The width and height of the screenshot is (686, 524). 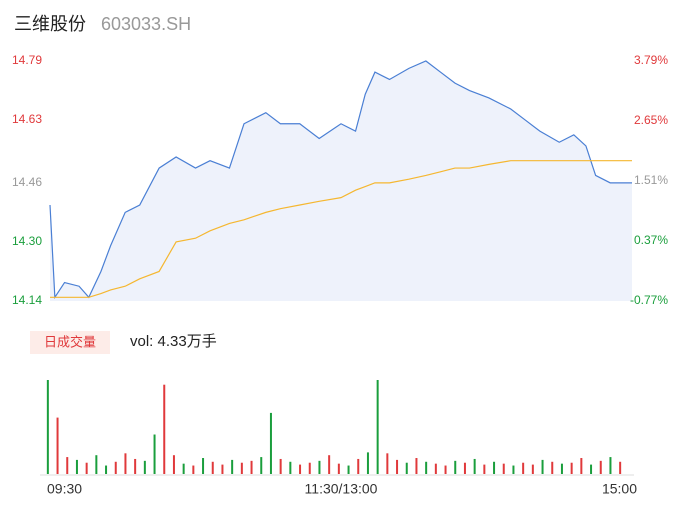 I want to click on stock-name: 三维股份, so click(x=50, y=24).